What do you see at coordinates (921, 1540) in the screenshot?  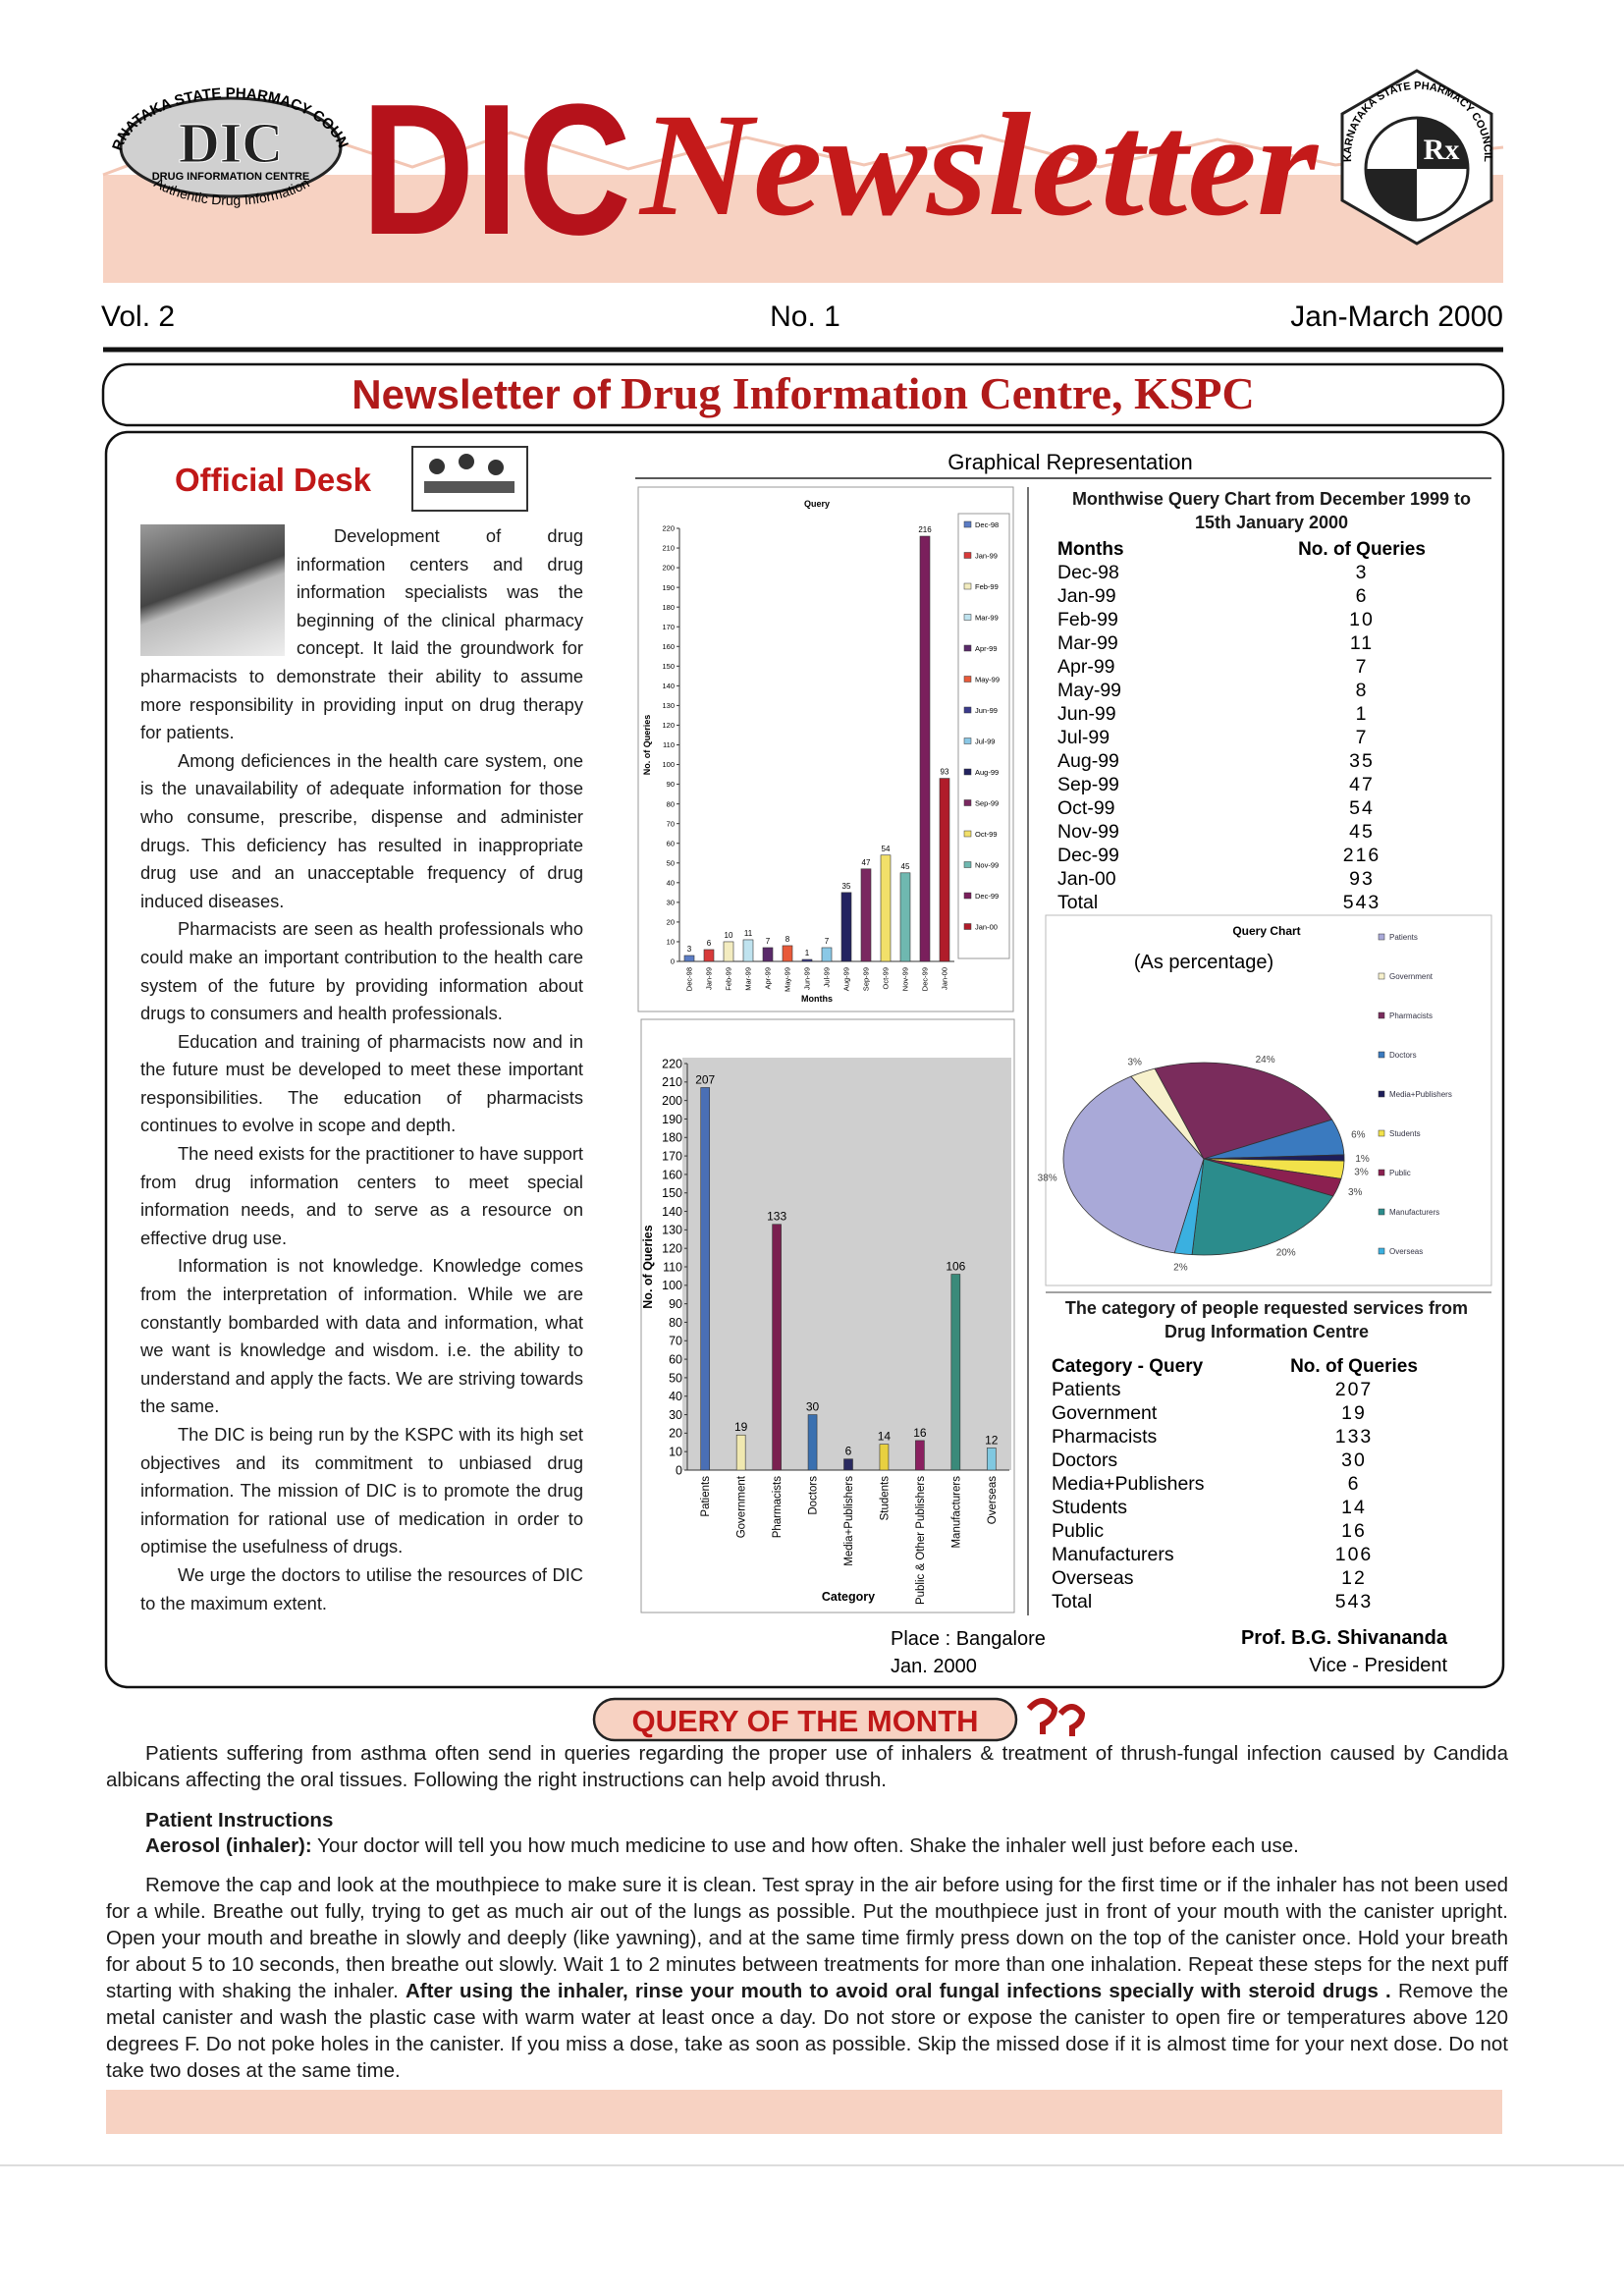 I see `x-tick-label: Public & Other Publishers` at bounding box center [921, 1540].